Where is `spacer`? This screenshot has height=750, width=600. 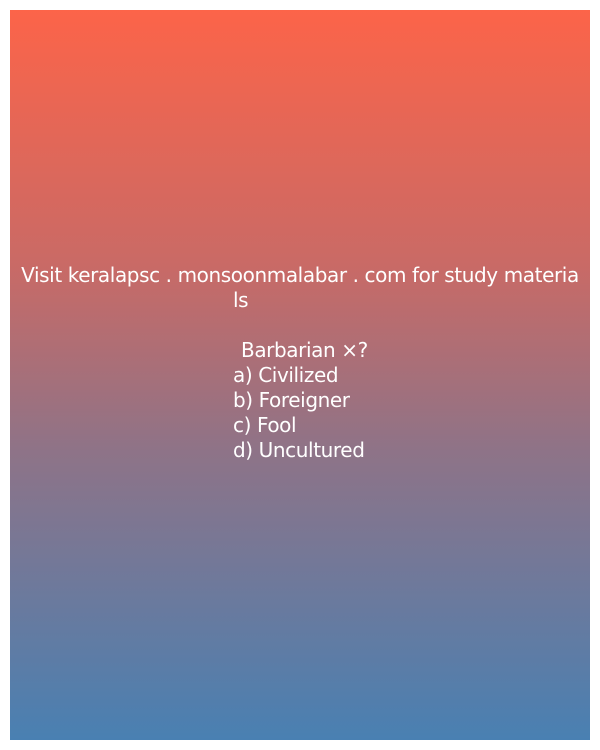
spacer is located at coordinates (300, 325).